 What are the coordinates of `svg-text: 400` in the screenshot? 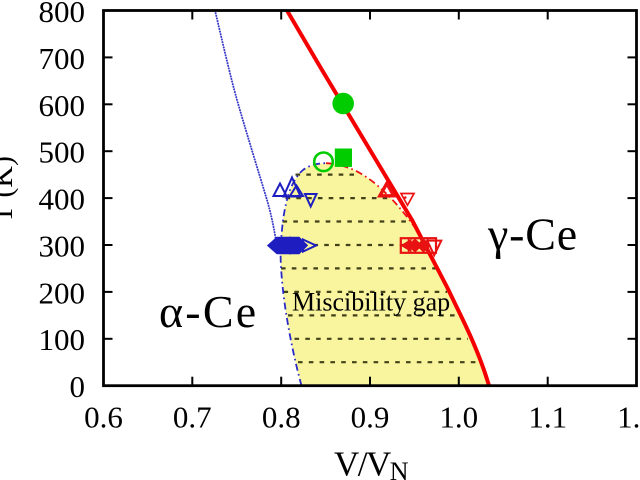 It's located at (62, 199).